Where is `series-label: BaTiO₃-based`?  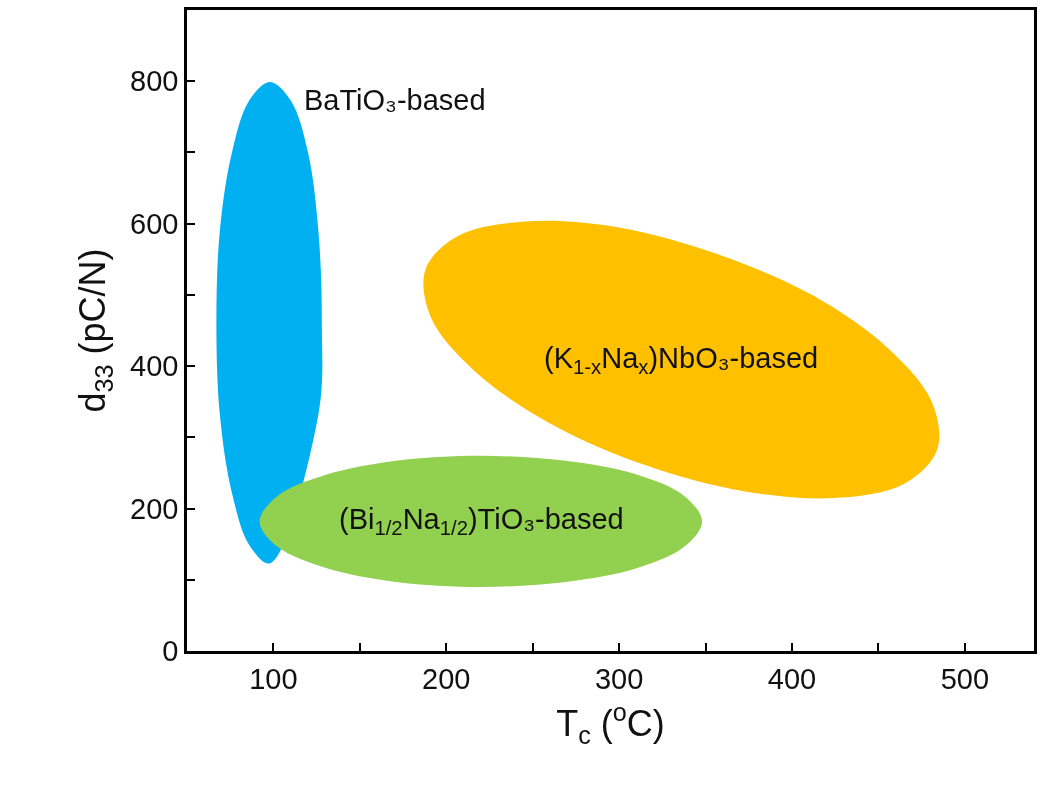 series-label: BaTiO₃-based is located at coordinates (395, 100).